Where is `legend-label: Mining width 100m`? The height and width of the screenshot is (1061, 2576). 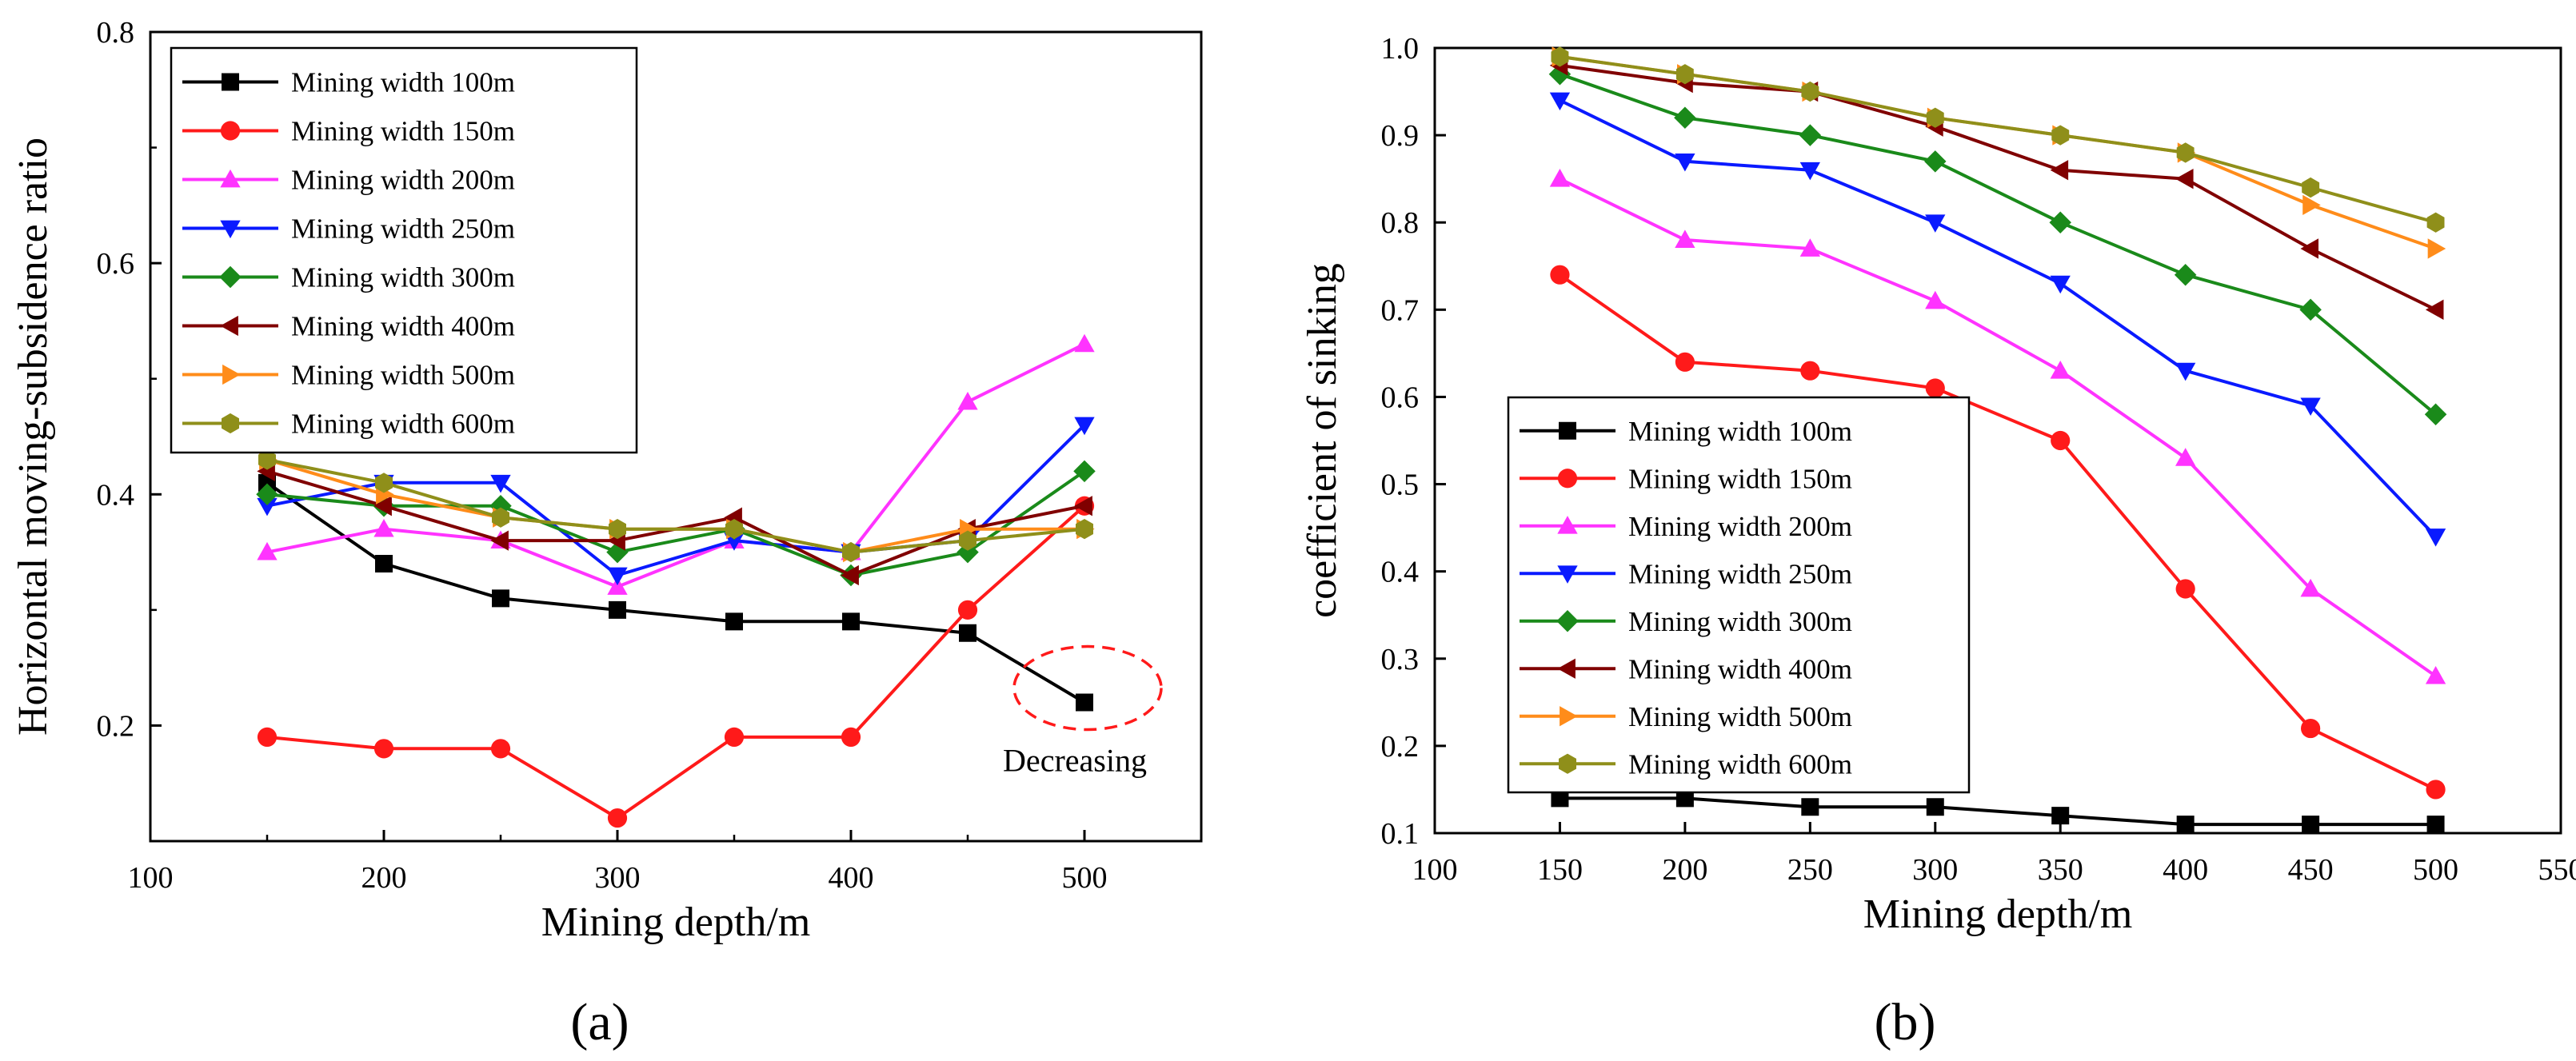
legend-label: Mining width 100m is located at coordinates (403, 82).